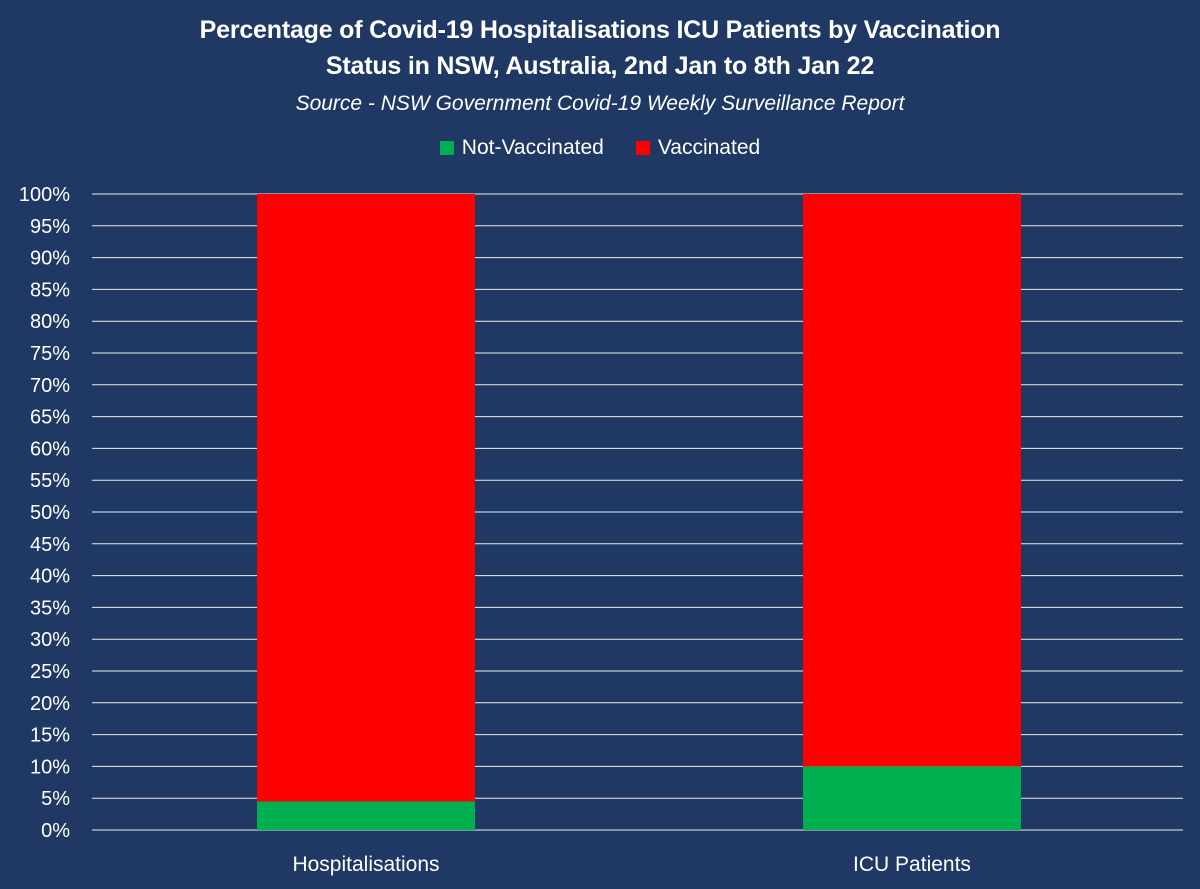  I want to click on y-tick-label: 70%, so click(50, 386).